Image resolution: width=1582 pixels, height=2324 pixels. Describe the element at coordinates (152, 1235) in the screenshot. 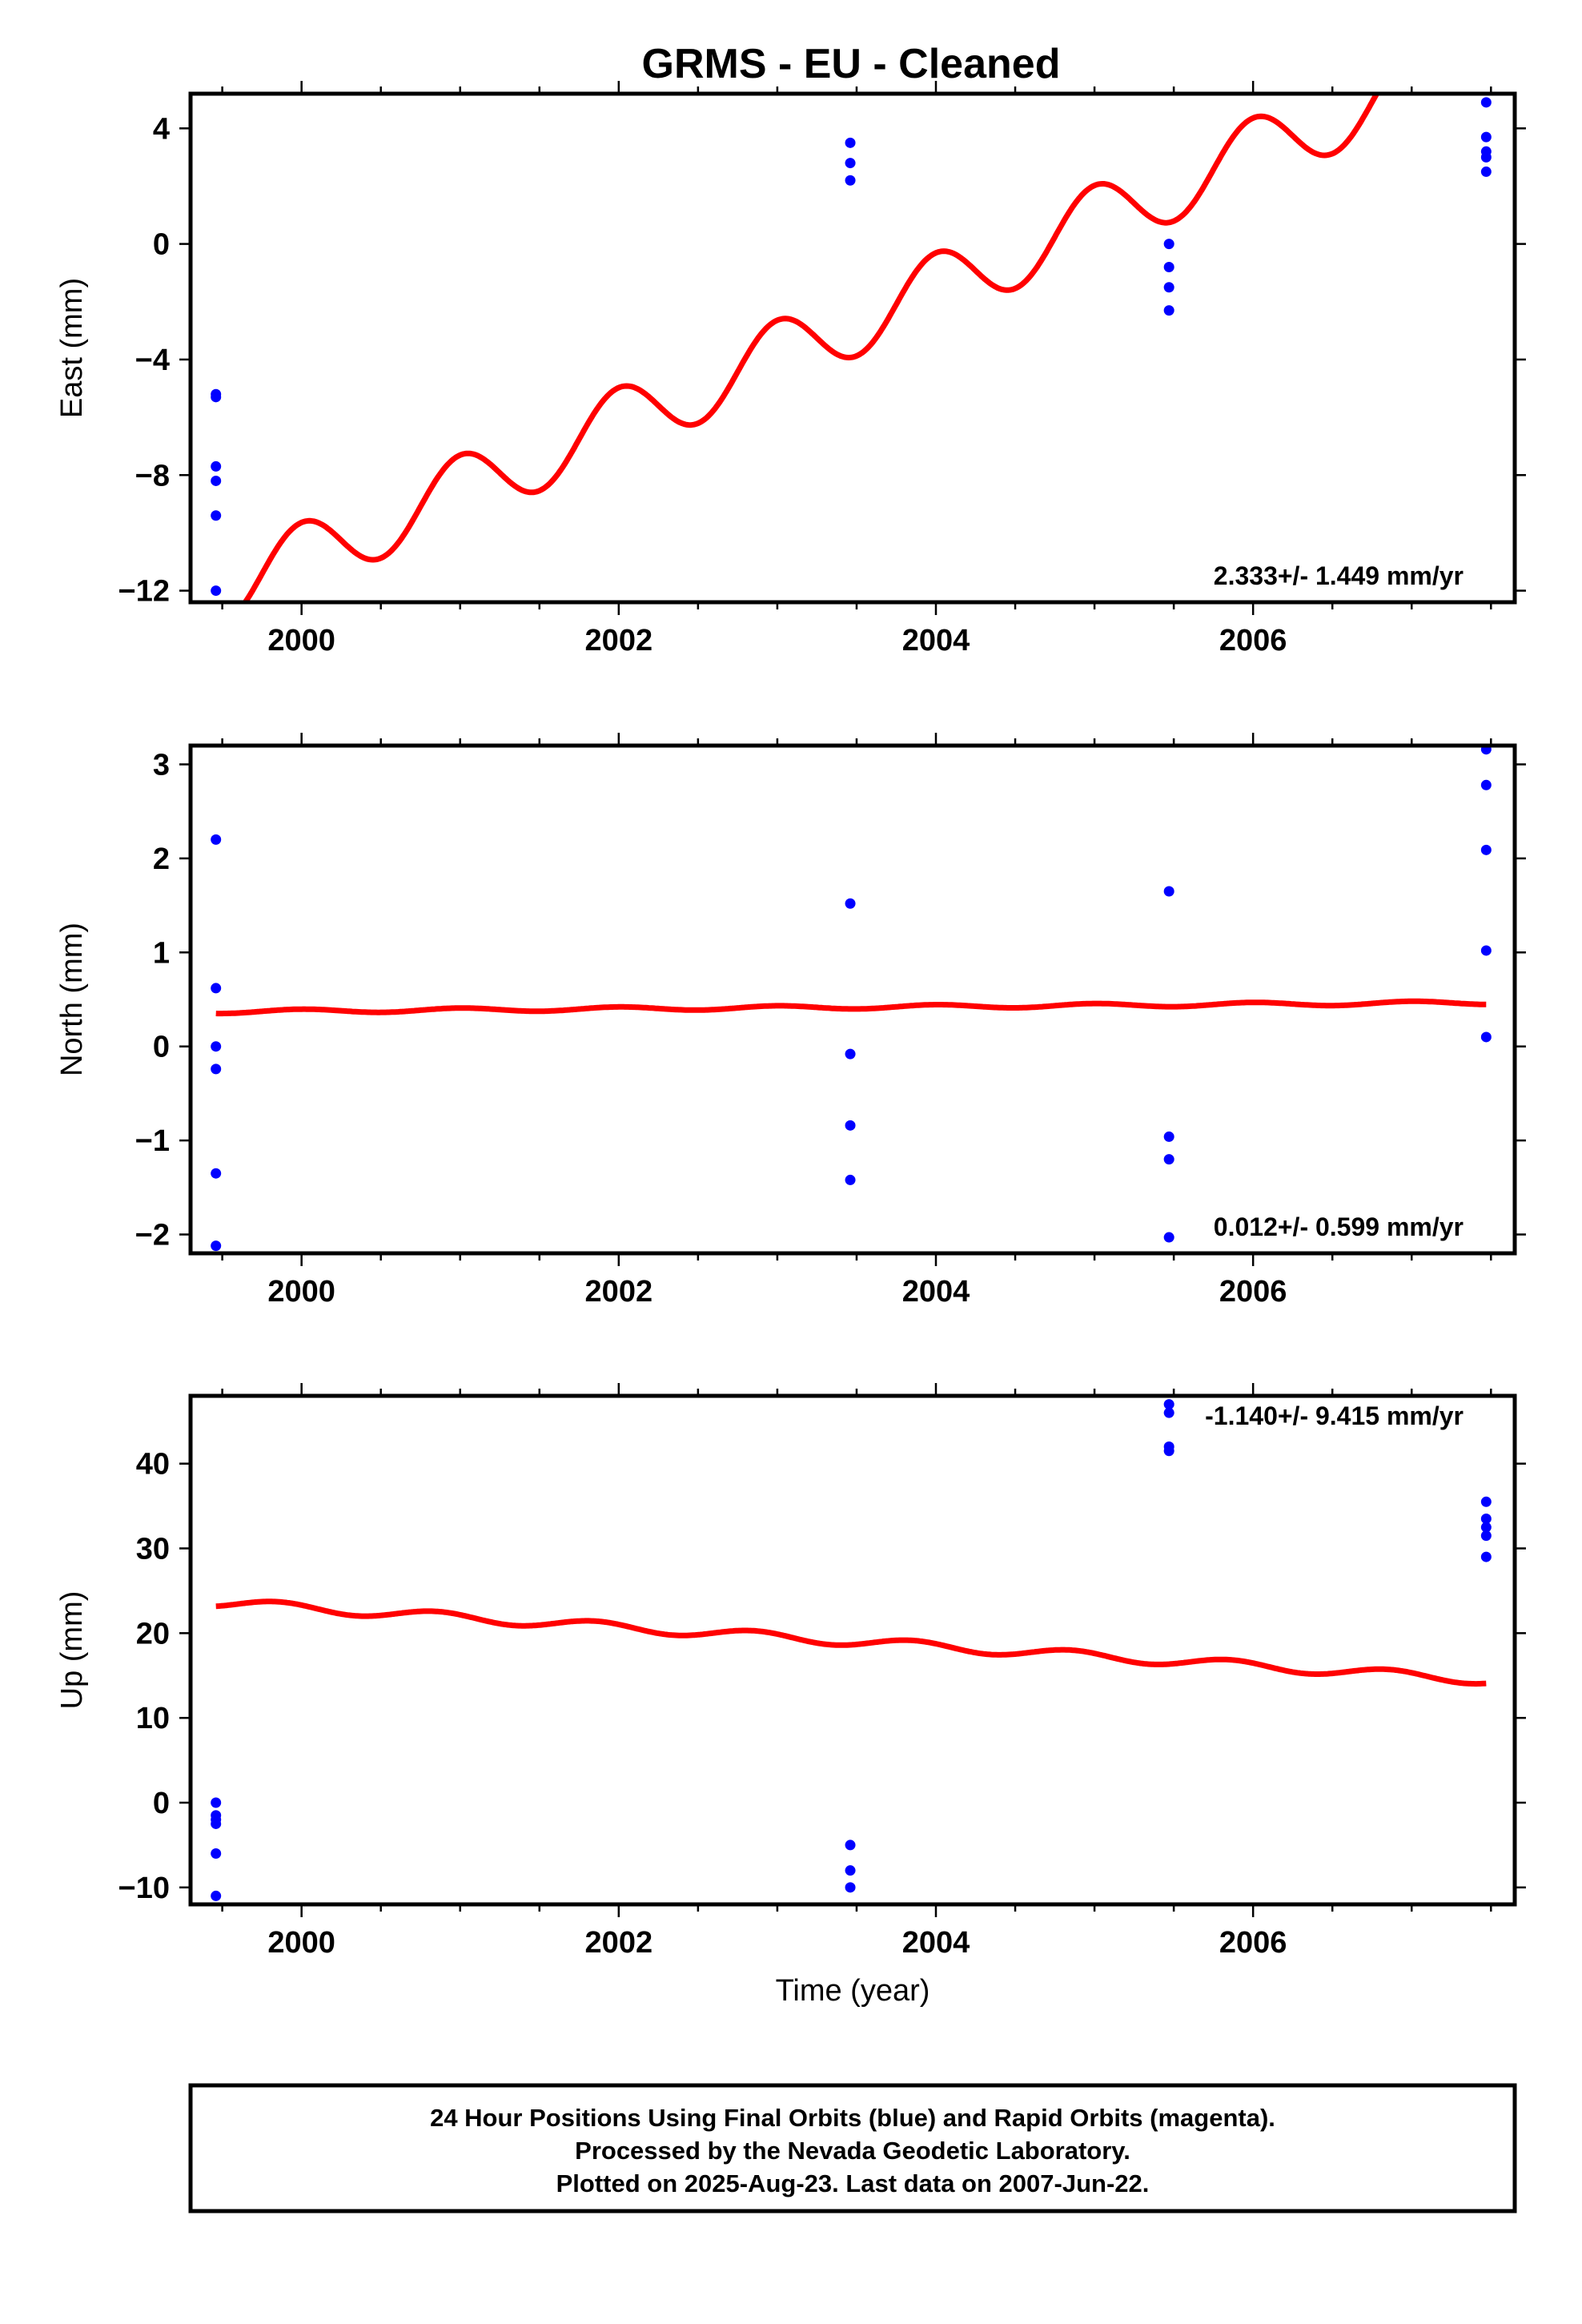

I see `y-tick-label: −2` at that location.